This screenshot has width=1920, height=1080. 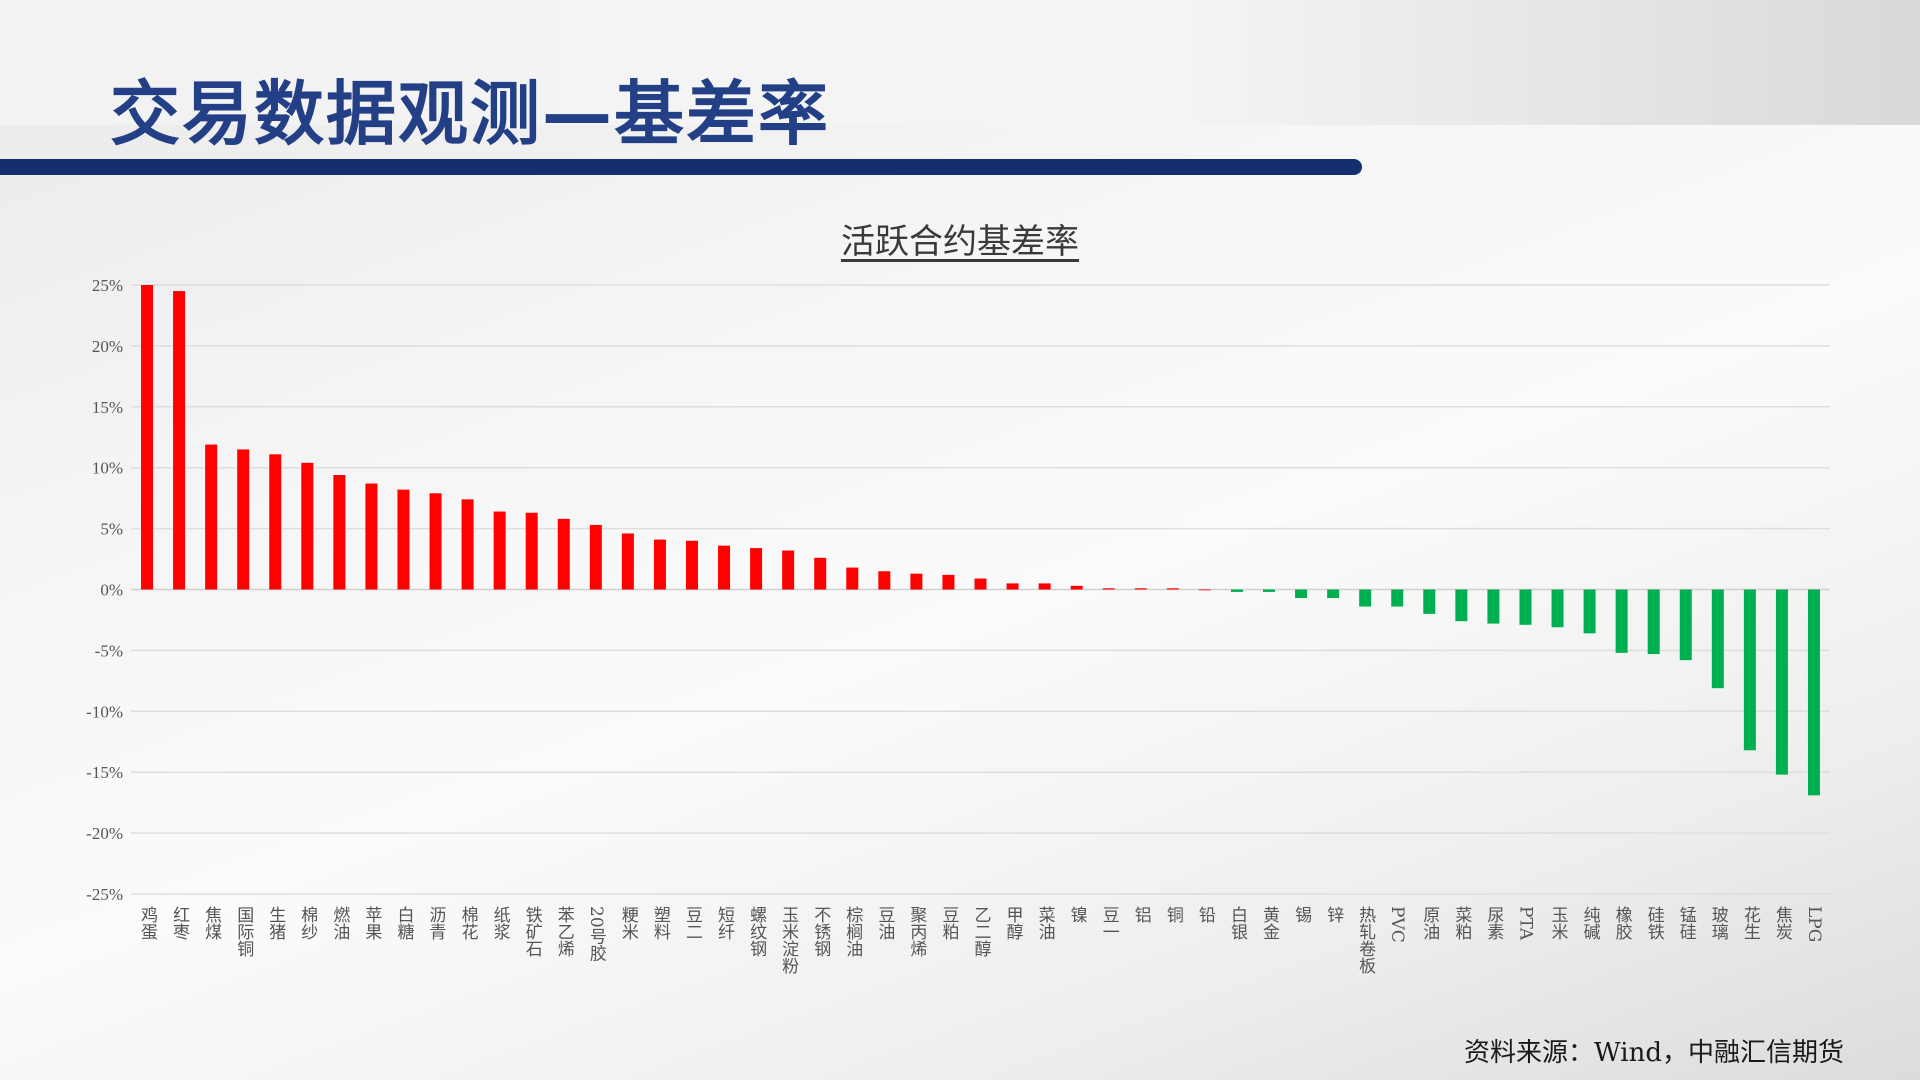 What do you see at coordinates (852, 931) in the screenshot?
I see `x-tick-label: 棕榈油` at bounding box center [852, 931].